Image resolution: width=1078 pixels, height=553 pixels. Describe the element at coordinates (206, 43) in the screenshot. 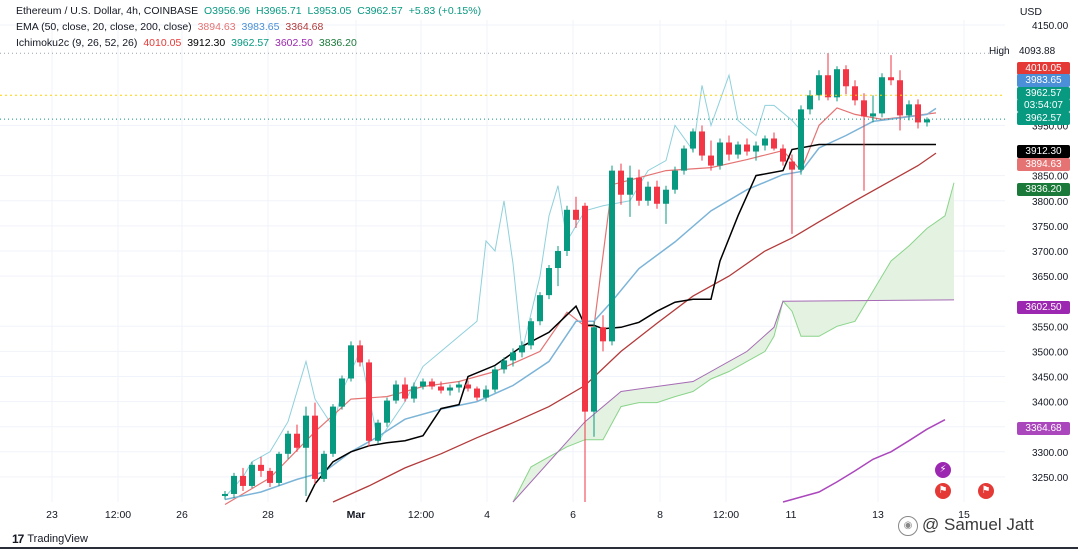

I see `ichimoku-value-2: 3912.30` at that location.